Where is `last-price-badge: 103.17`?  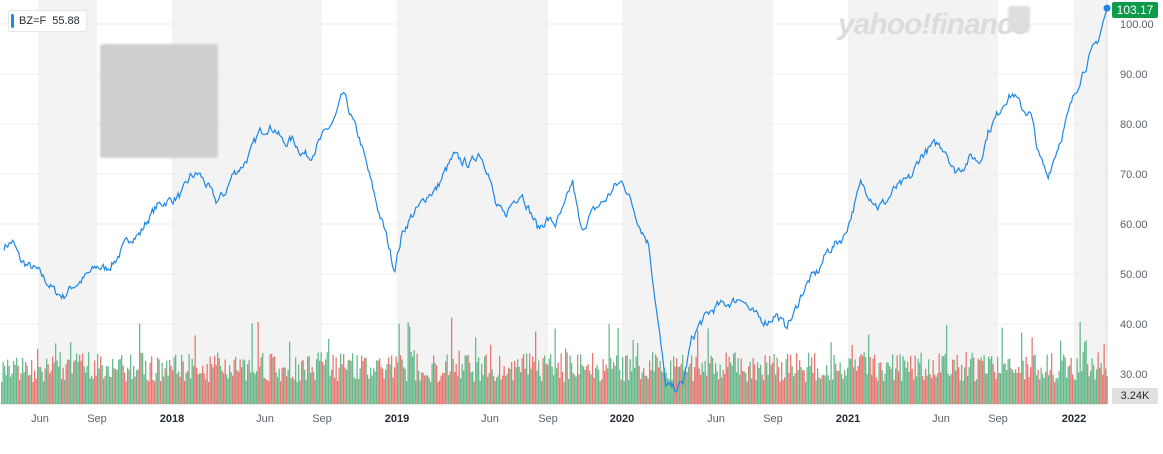
last-price-badge: 103.17 is located at coordinates (1135, 10).